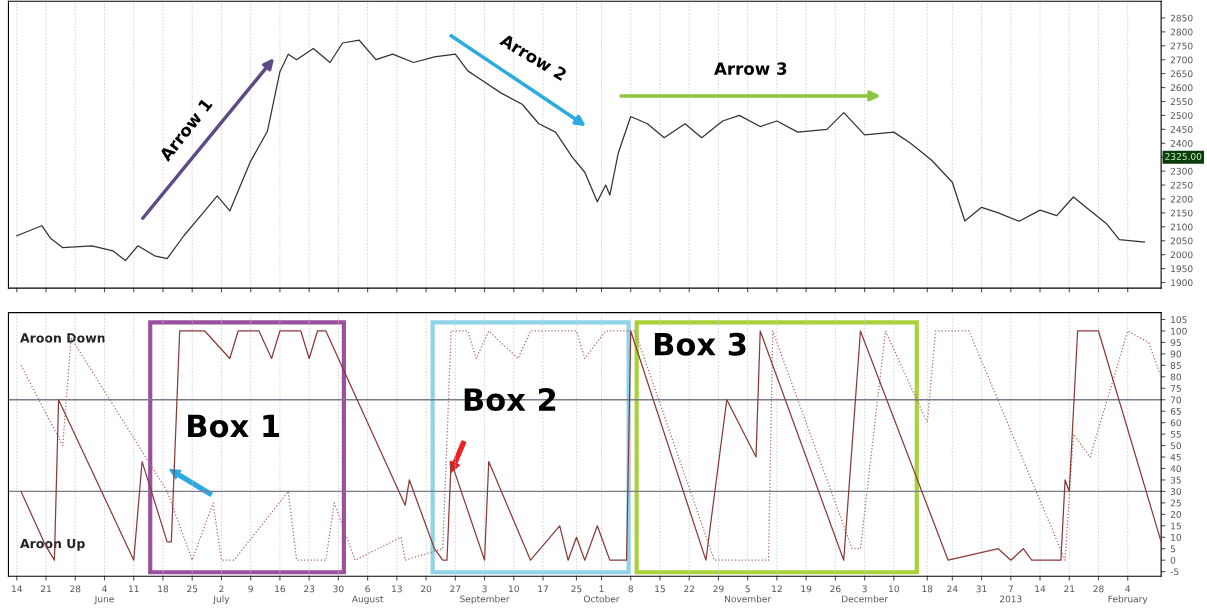 The height and width of the screenshot is (613, 1207). What do you see at coordinates (1183, 156) in the screenshot?
I see `text: 2325.00` at bounding box center [1183, 156].